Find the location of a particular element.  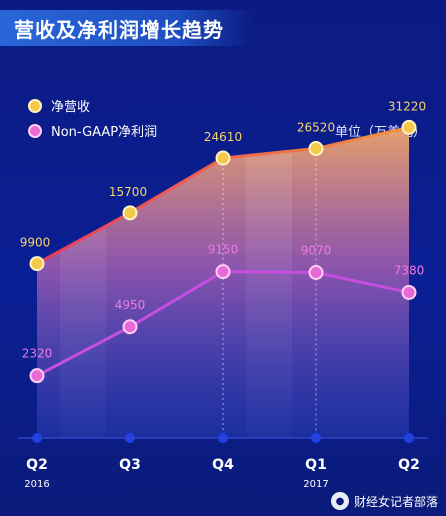

x-tick-label: Q3 is located at coordinates (130, 465).